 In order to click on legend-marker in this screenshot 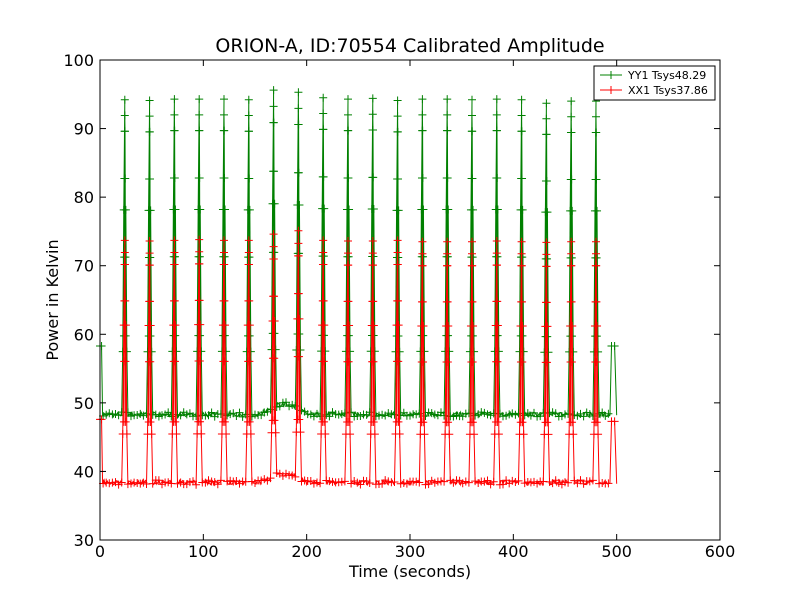, I will do `click(611, 75)`.